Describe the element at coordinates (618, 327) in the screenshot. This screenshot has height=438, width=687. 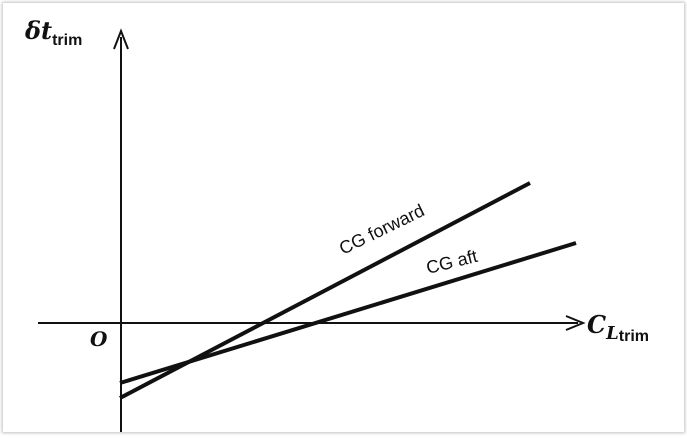
I see `x-axis-label: CLtrim` at that location.